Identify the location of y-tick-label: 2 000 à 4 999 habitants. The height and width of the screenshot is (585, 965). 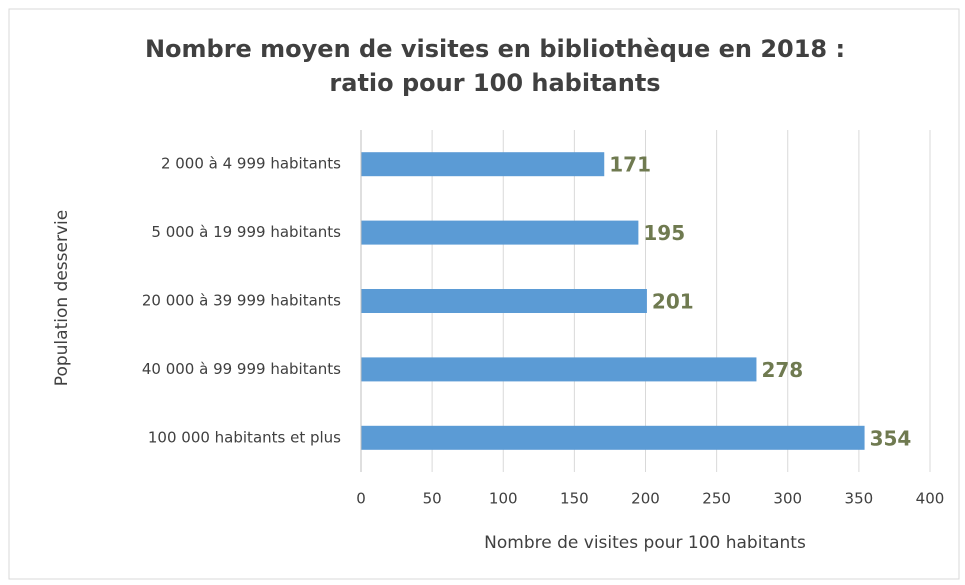
(251, 164).